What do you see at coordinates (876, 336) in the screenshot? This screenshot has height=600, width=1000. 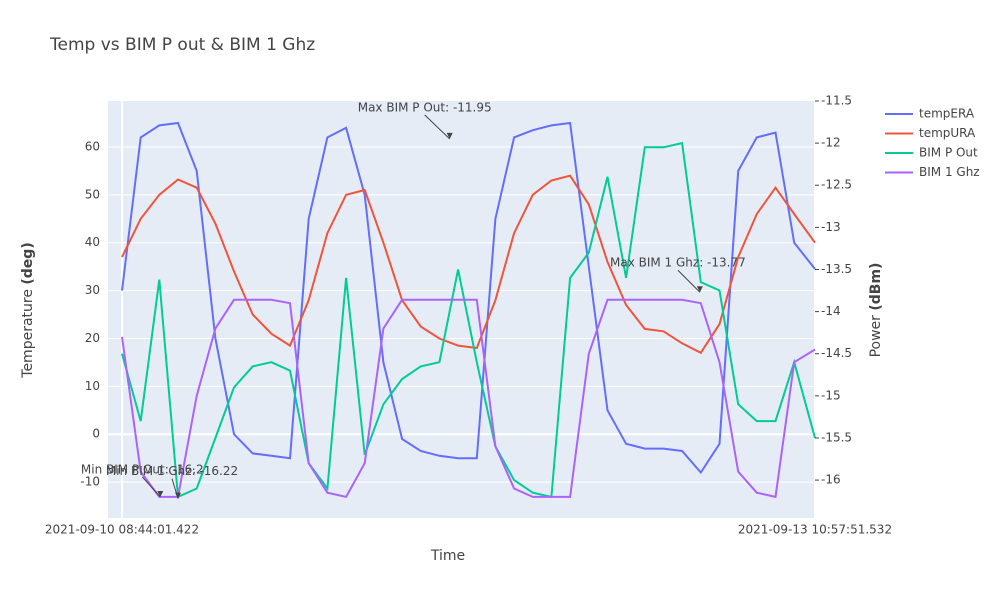 I see `y2-axis-title-text: Power` at bounding box center [876, 336].